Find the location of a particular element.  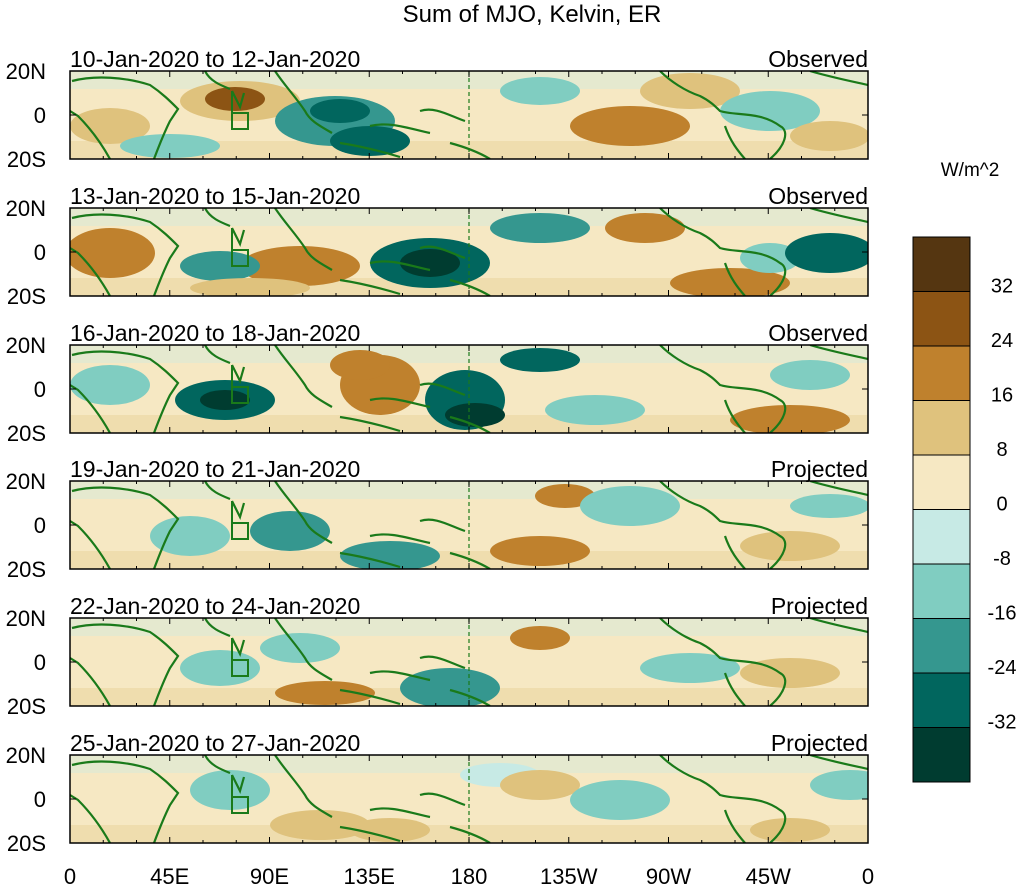

panel-period-label: 16-Jan-2020 to 18-Jan-2020 is located at coordinates (215, 333).